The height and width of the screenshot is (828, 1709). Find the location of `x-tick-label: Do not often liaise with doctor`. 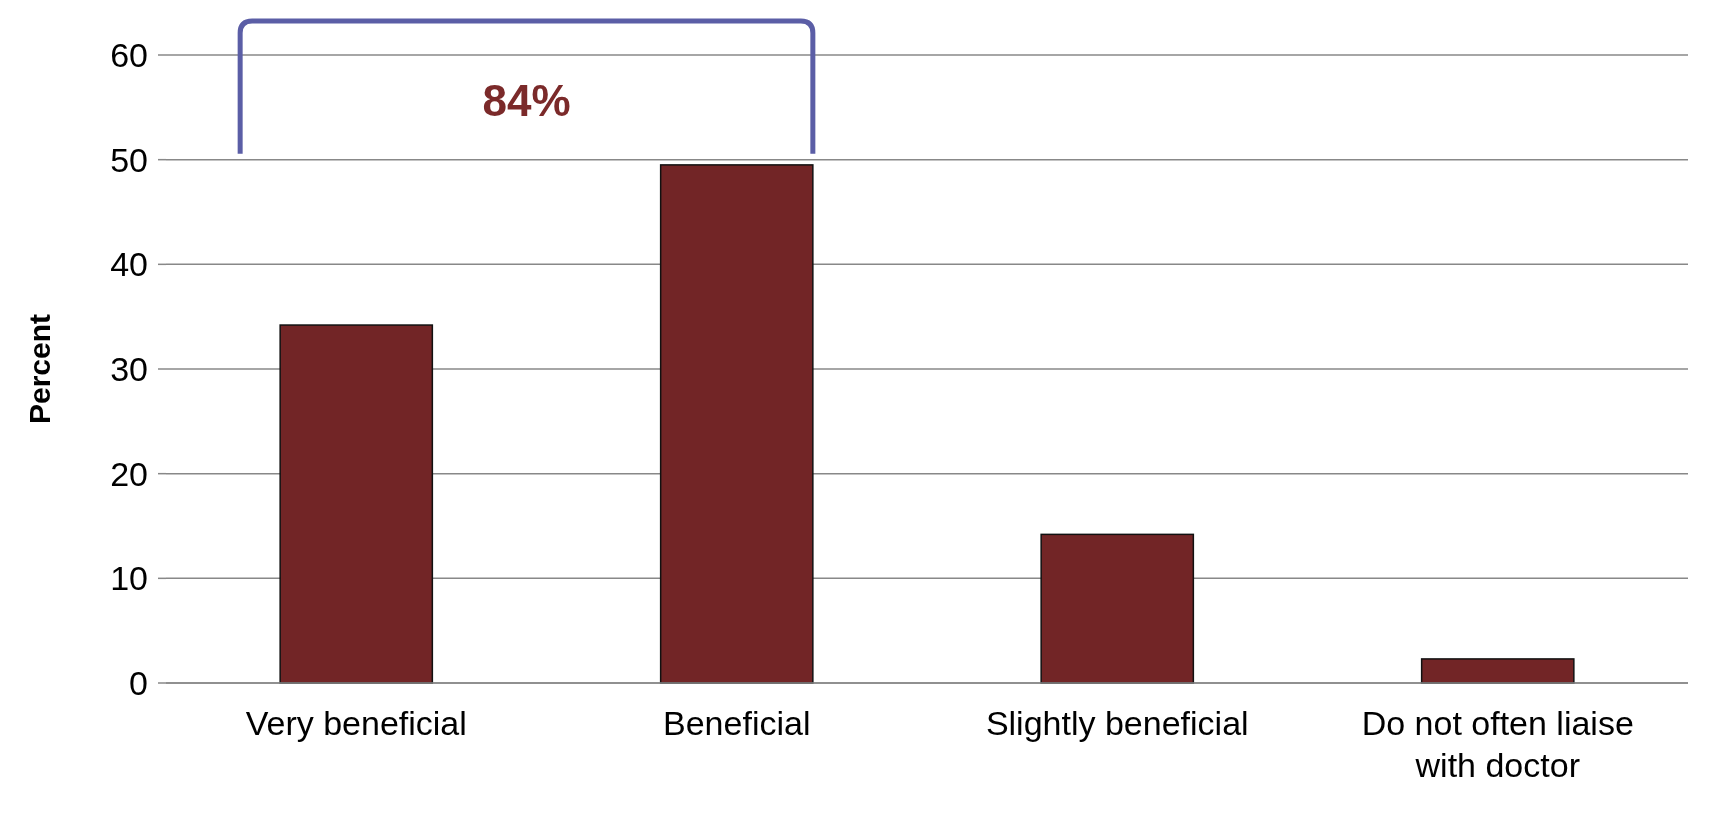

x-tick-label: Do not often liaise with doctor is located at coordinates (1497, 744).